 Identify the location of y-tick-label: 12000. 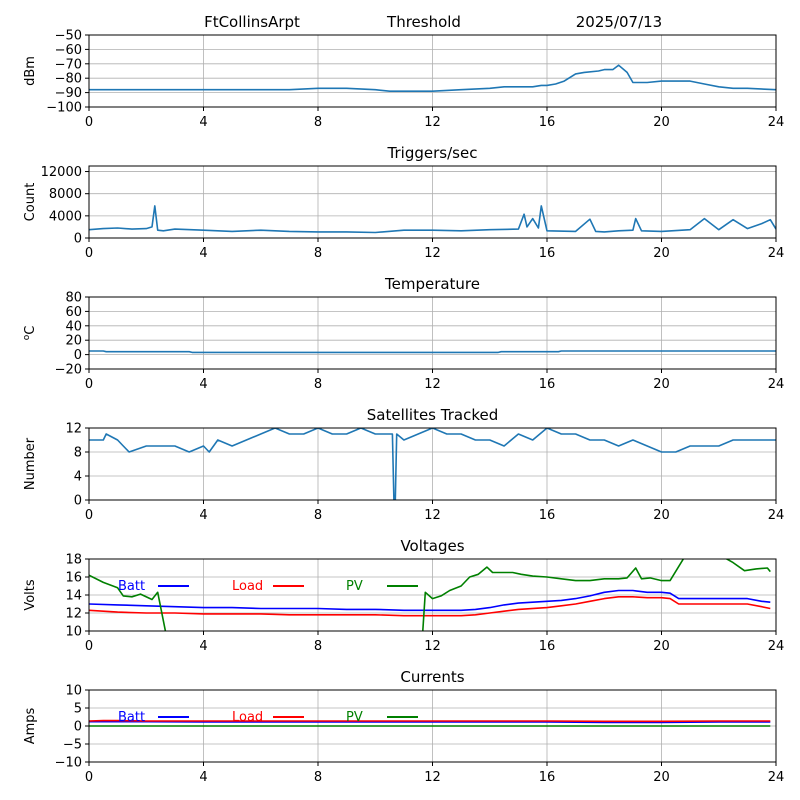
(61, 172).